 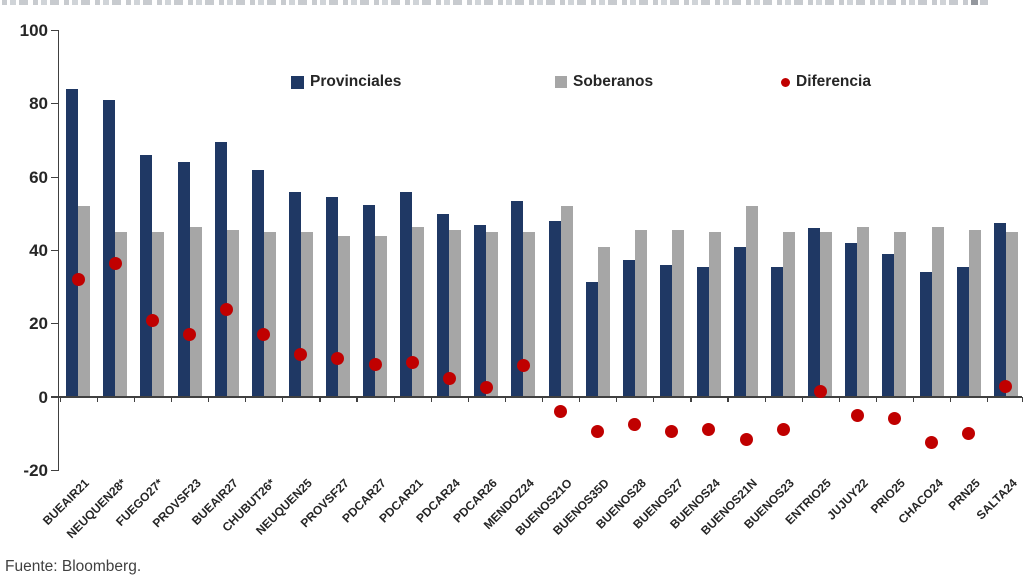 What do you see at coordinates (59, 250) in the screenshot?
I see `y-axis-line` at bounding box center [59, 250].